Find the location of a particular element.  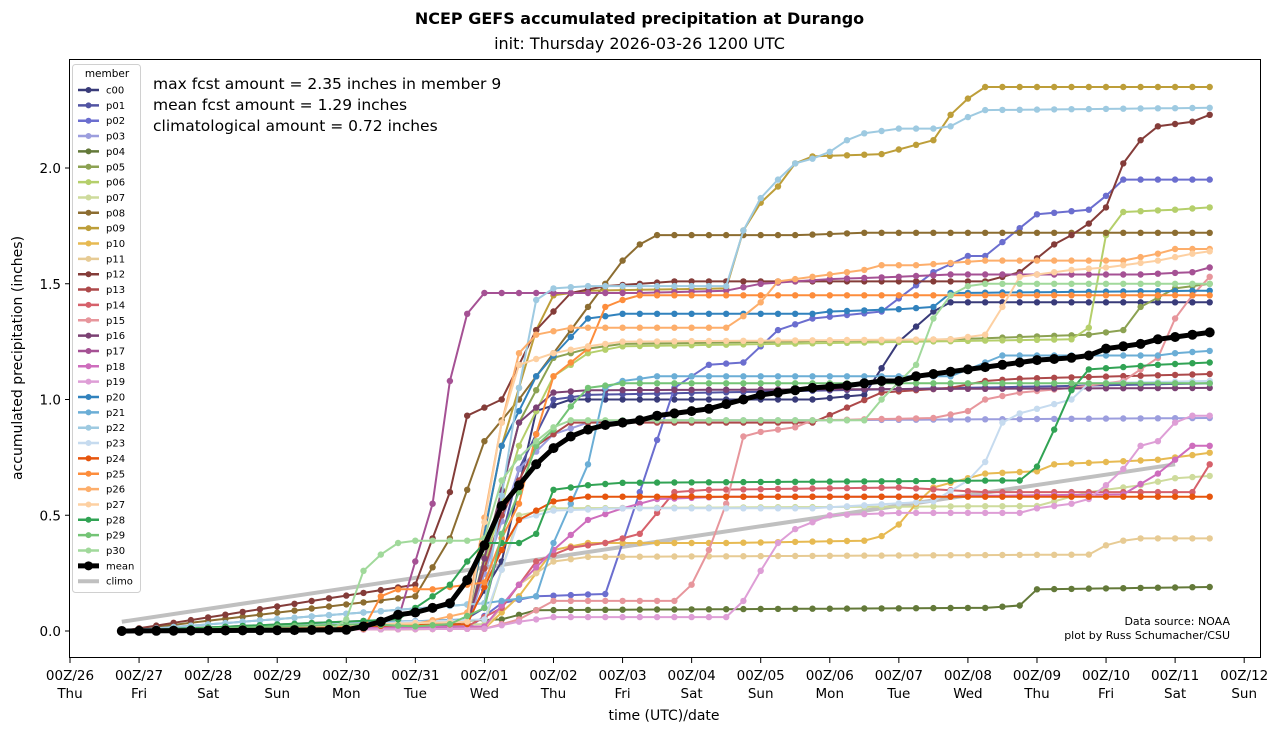

legend-item-p28: p28 is located at coordinates (101, 520).